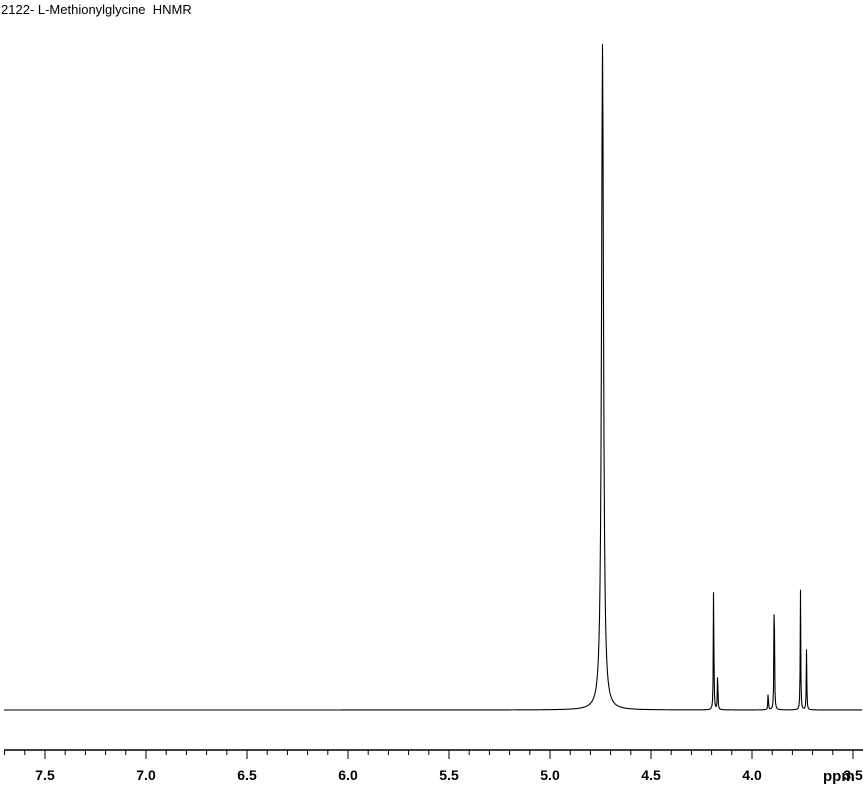 The image size is (863, 790). What do you see at coordinates (348, 775) in the screenshot?
I see `tick-label: 6.0` at bounding box center [348, 775].